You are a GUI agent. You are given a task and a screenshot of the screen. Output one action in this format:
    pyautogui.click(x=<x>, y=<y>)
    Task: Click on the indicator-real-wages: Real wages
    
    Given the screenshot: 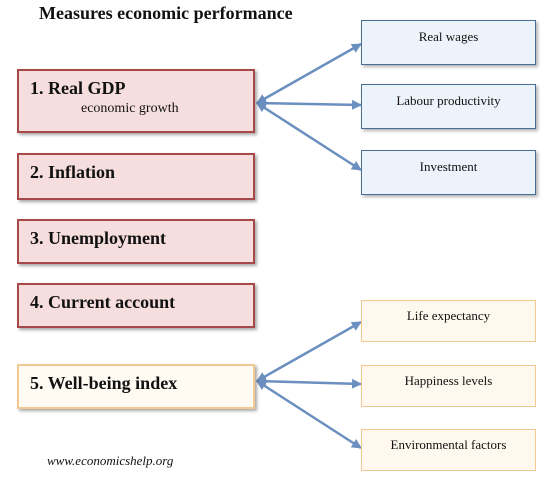 What is the action you would take?
    pyautogui.click(x=448, y=42)
    